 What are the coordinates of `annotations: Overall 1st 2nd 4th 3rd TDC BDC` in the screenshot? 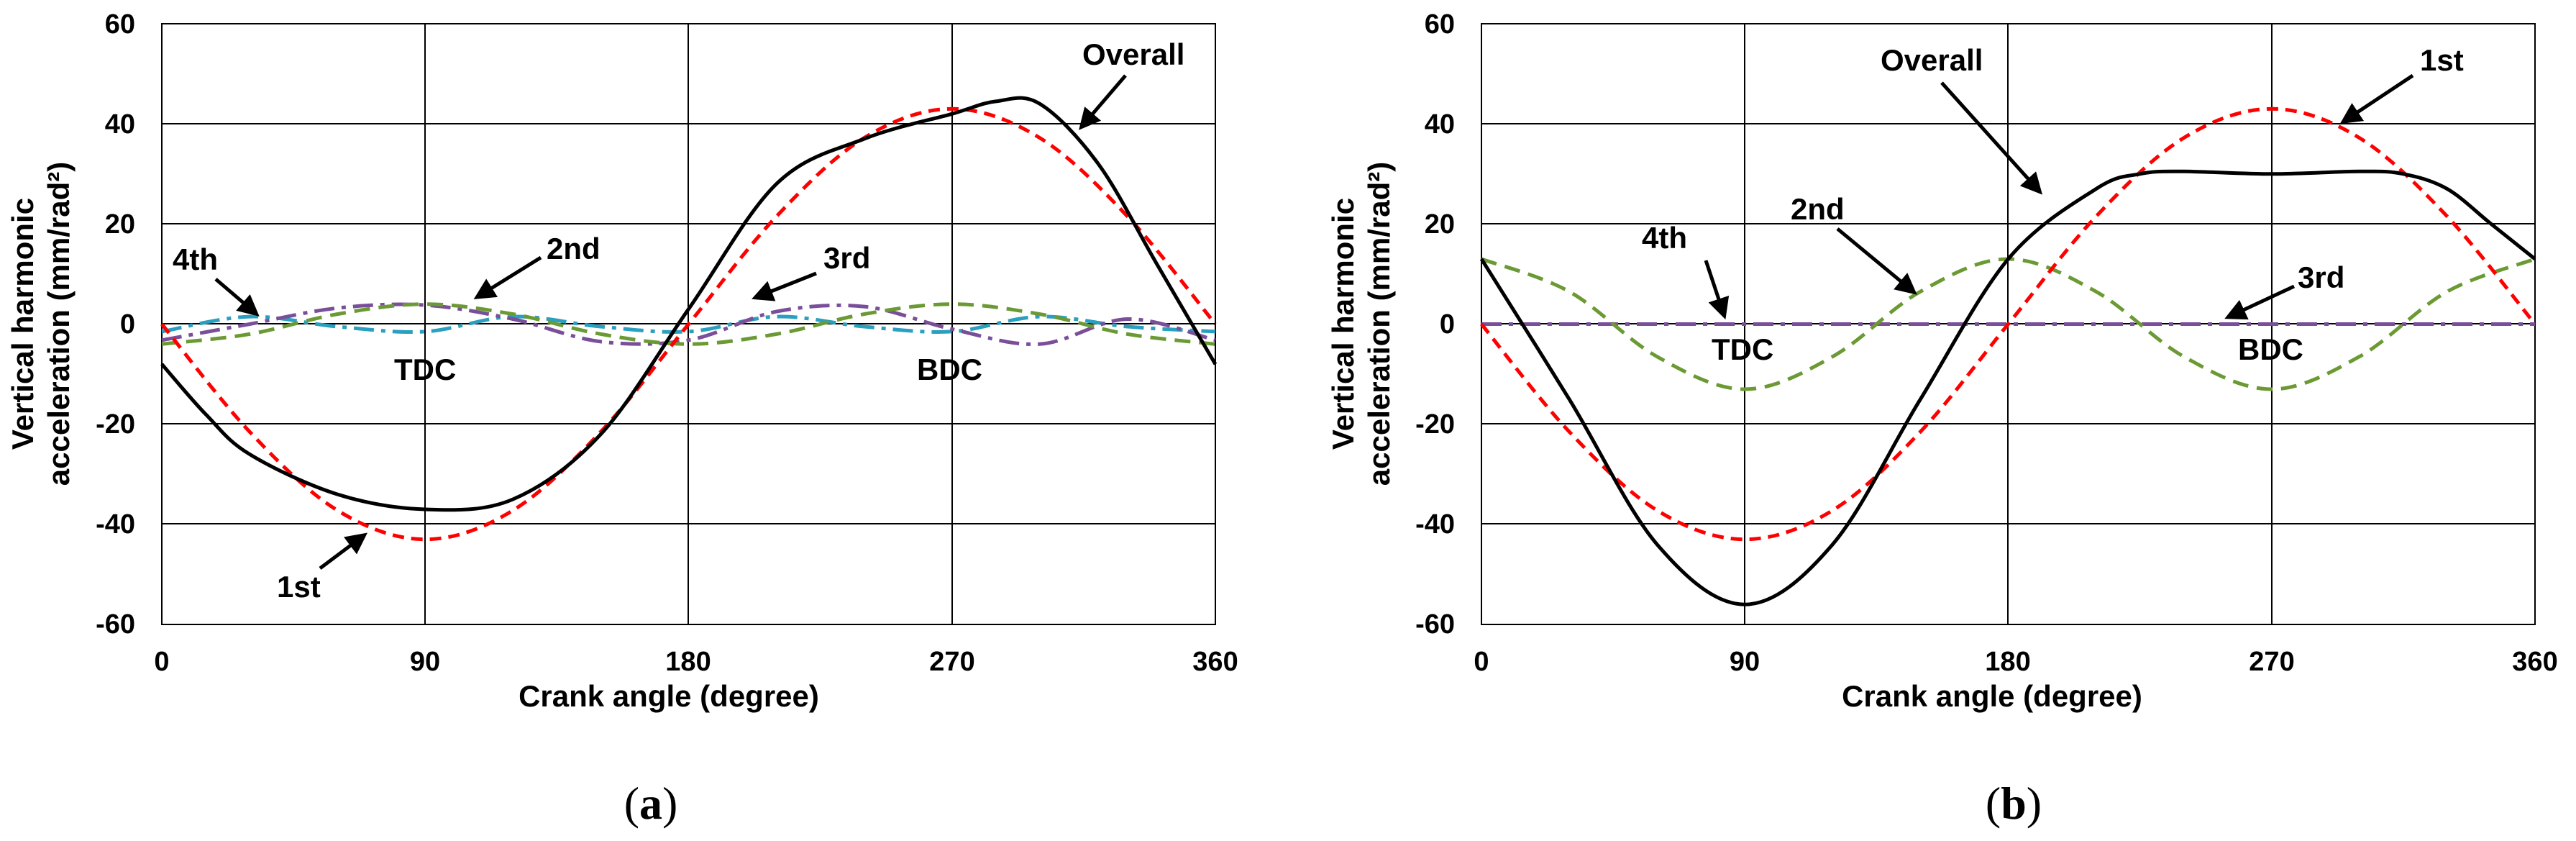 It's located at (2053, 204).